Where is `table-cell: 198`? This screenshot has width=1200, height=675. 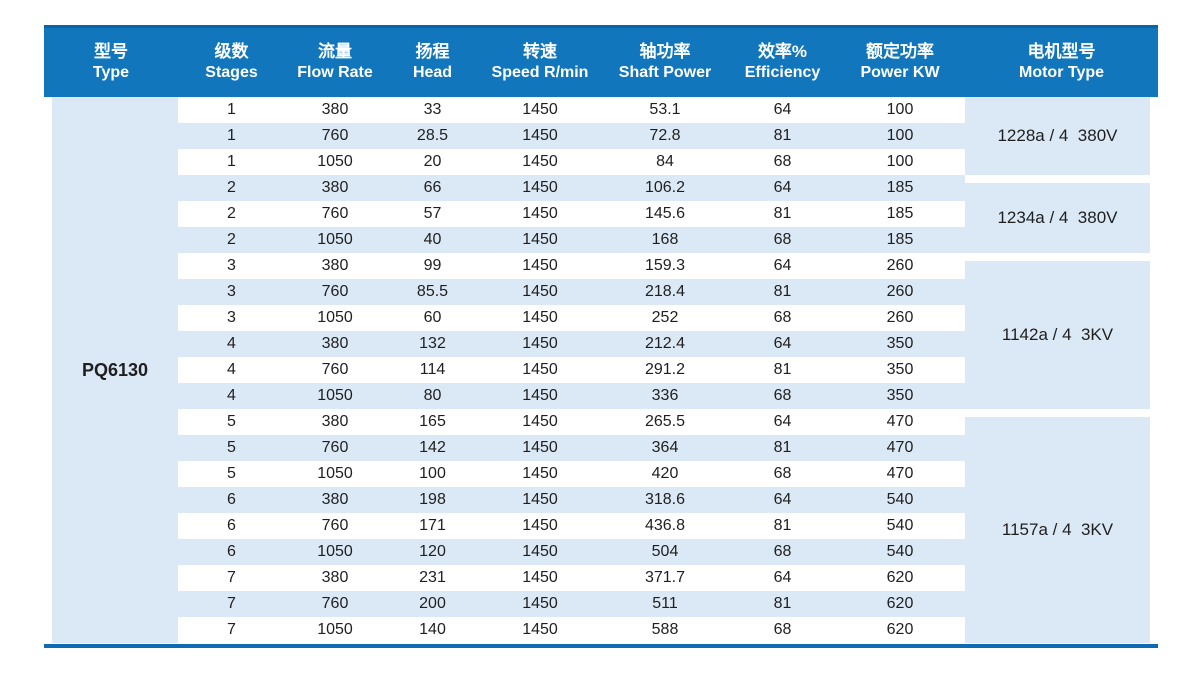 table-cell: 198 is located at coordinates (432, 499).